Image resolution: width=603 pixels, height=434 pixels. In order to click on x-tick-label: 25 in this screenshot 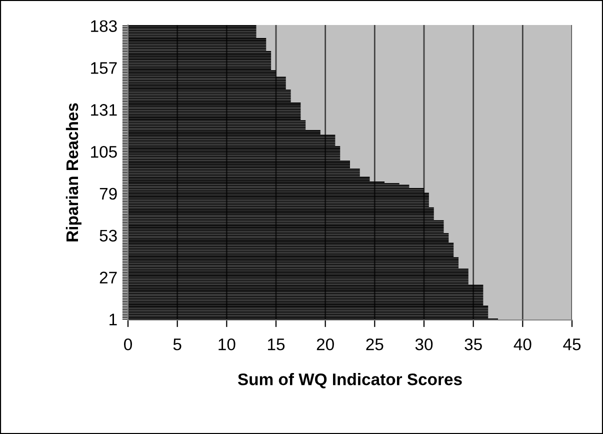, I will do `click(375, 344)`.